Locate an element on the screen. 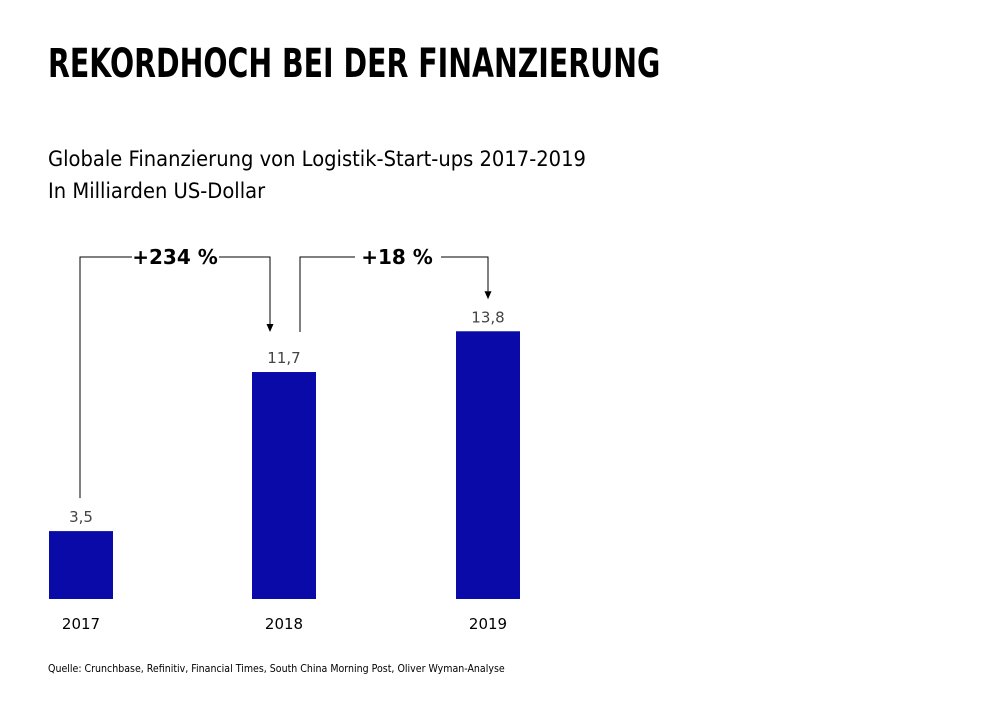  chart-unit-label: In Milliarden US-Dollar is located at coordinates (157, 191).